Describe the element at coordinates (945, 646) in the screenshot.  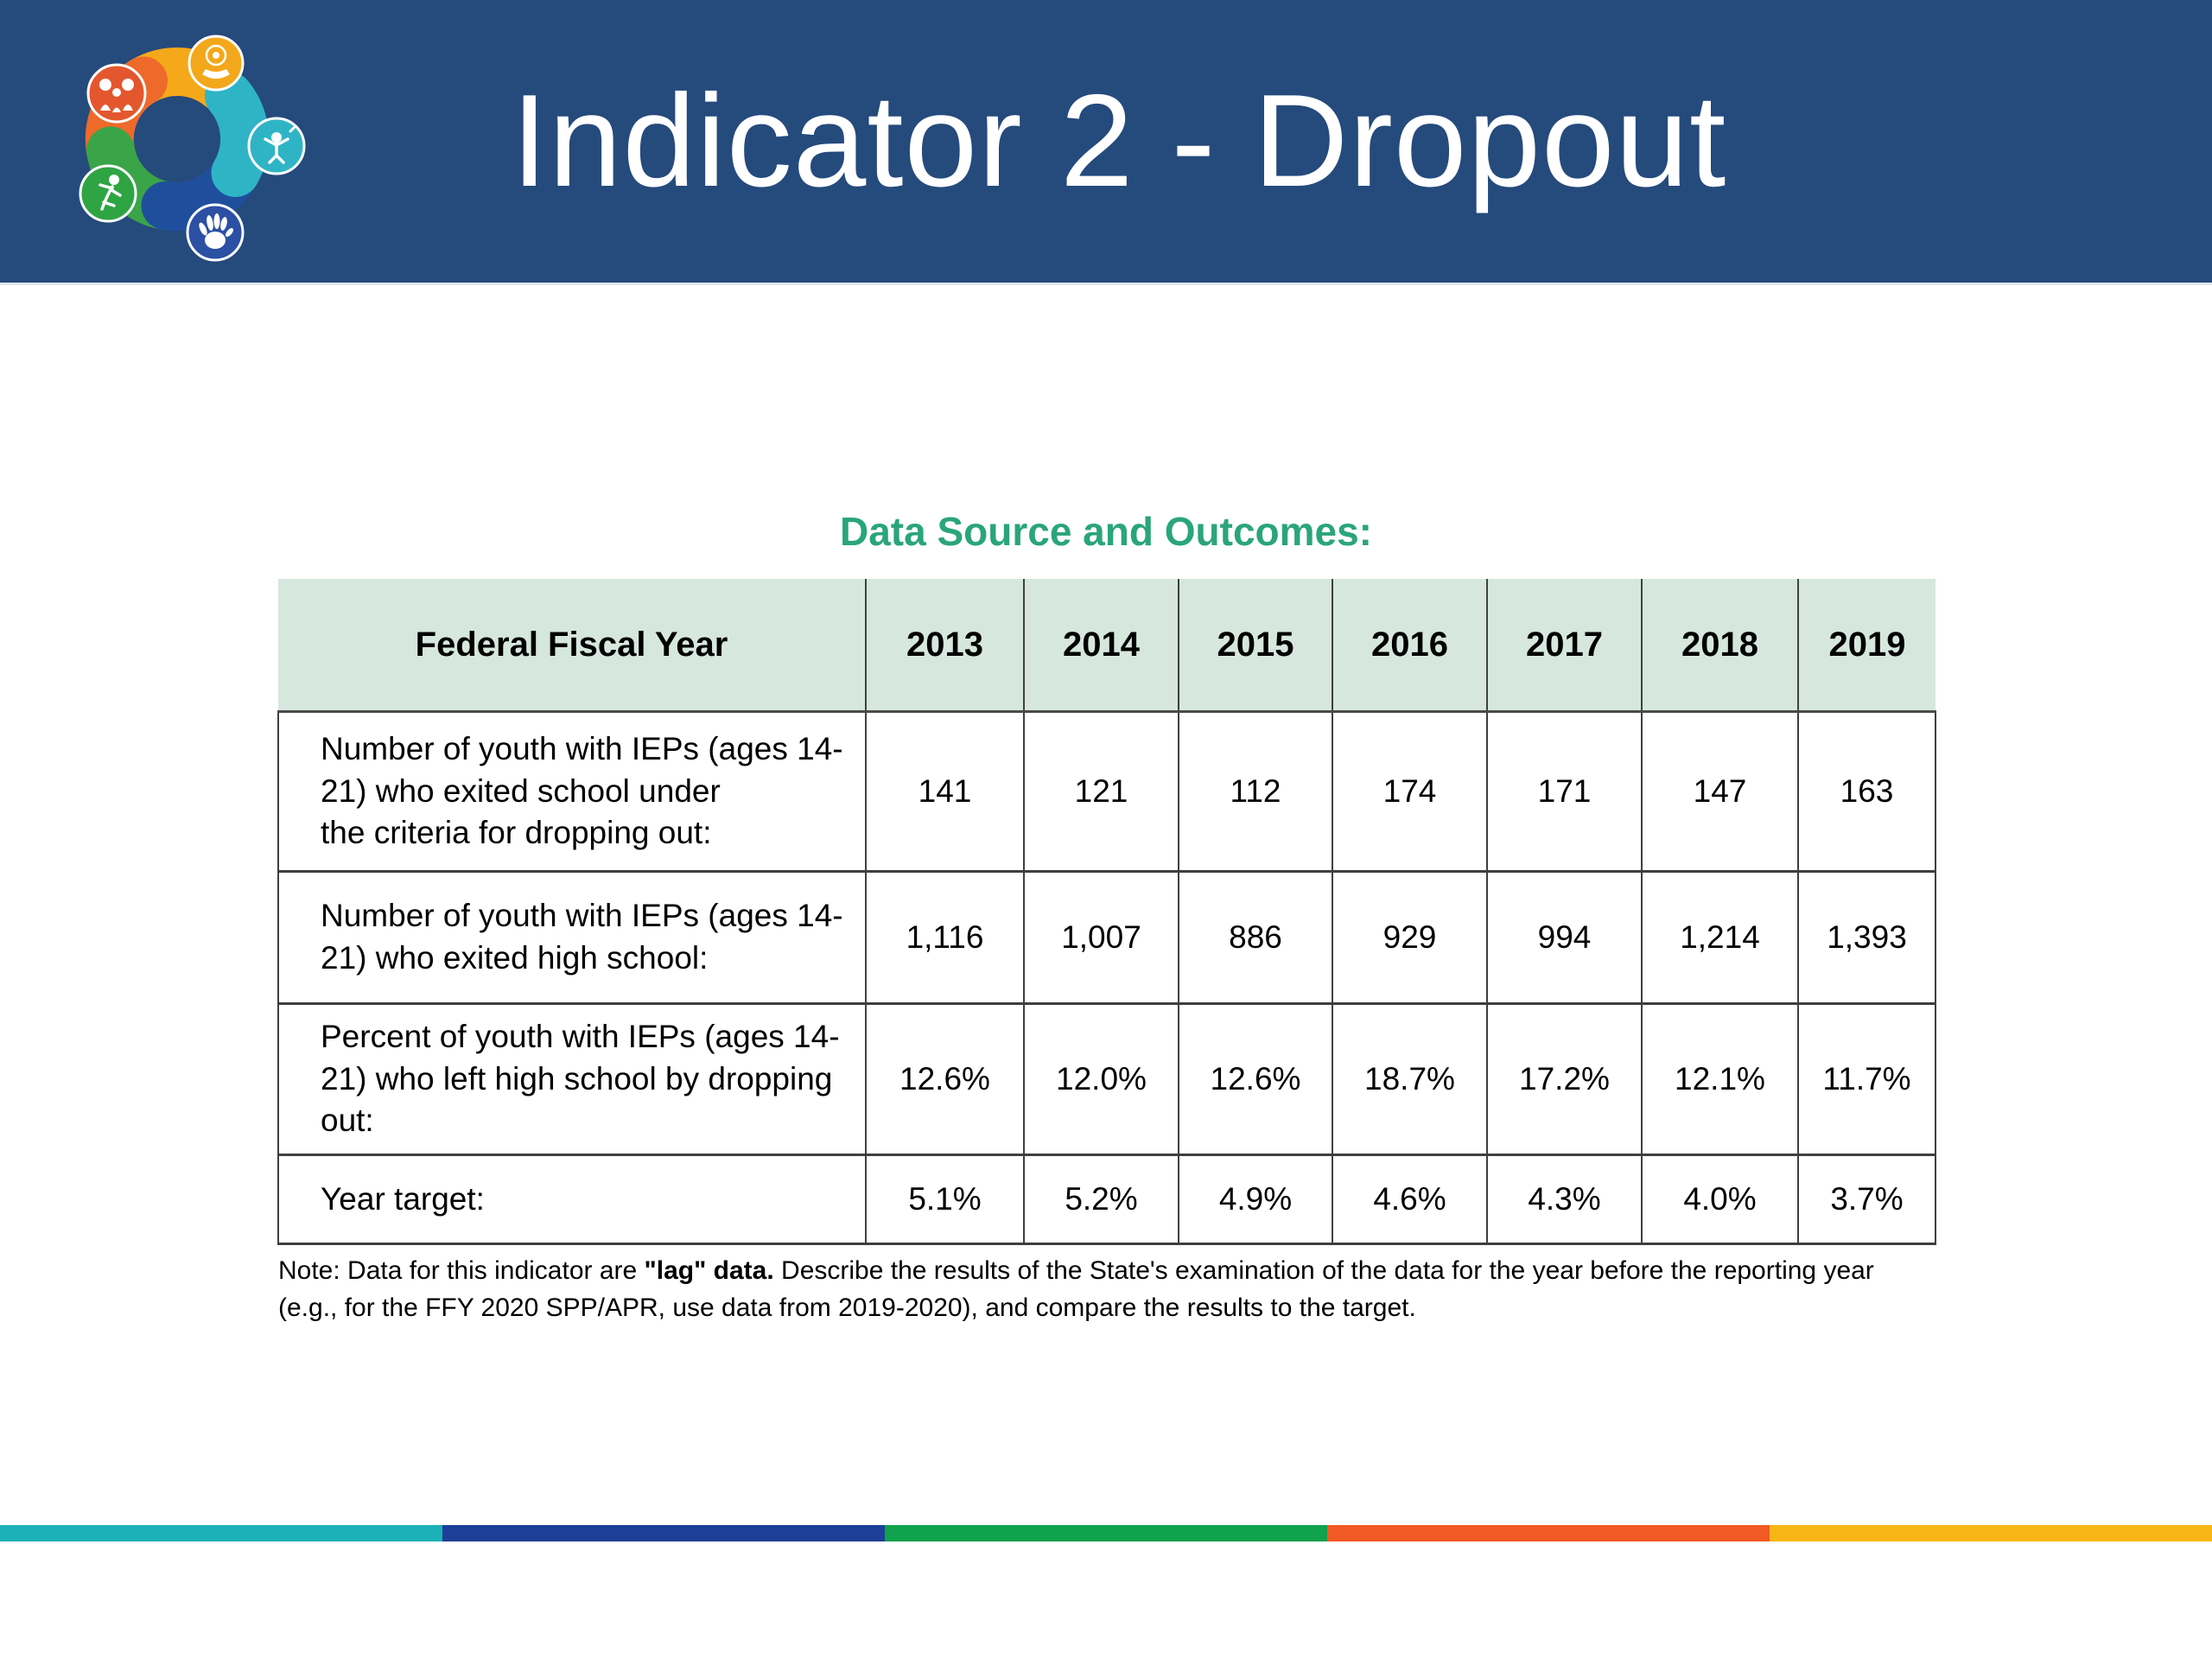
I see `col-header-2013: 2013` at that location.